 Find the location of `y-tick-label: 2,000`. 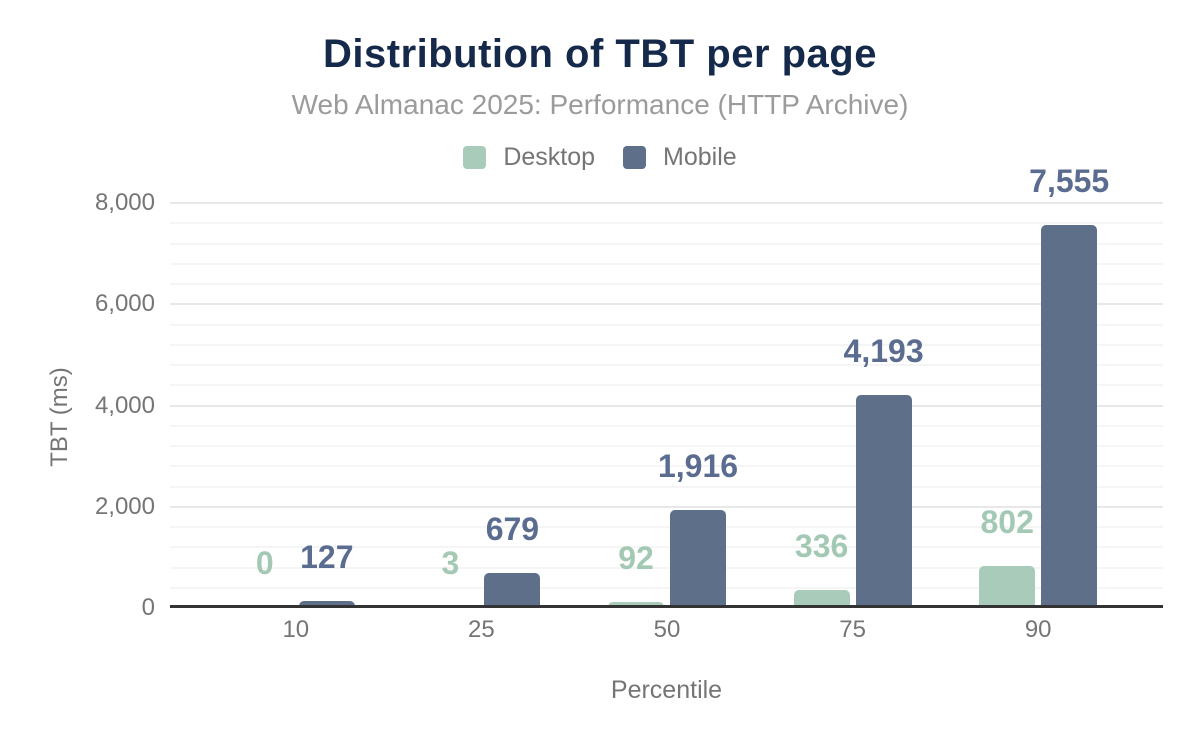

y-tick-label: 2,000 is located at coordinates (124, 506).